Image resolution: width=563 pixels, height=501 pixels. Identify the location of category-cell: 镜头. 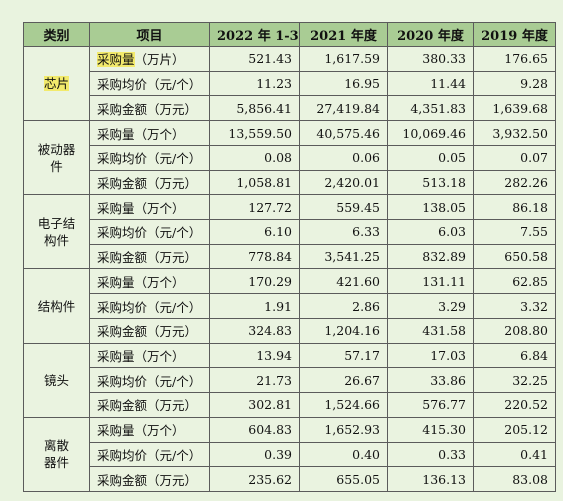
(56, 380).